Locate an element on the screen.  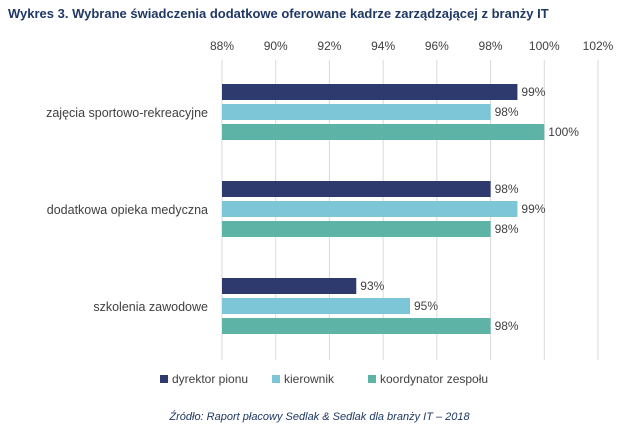
x-tick-label: 88% is located at coordinates (222, 46).